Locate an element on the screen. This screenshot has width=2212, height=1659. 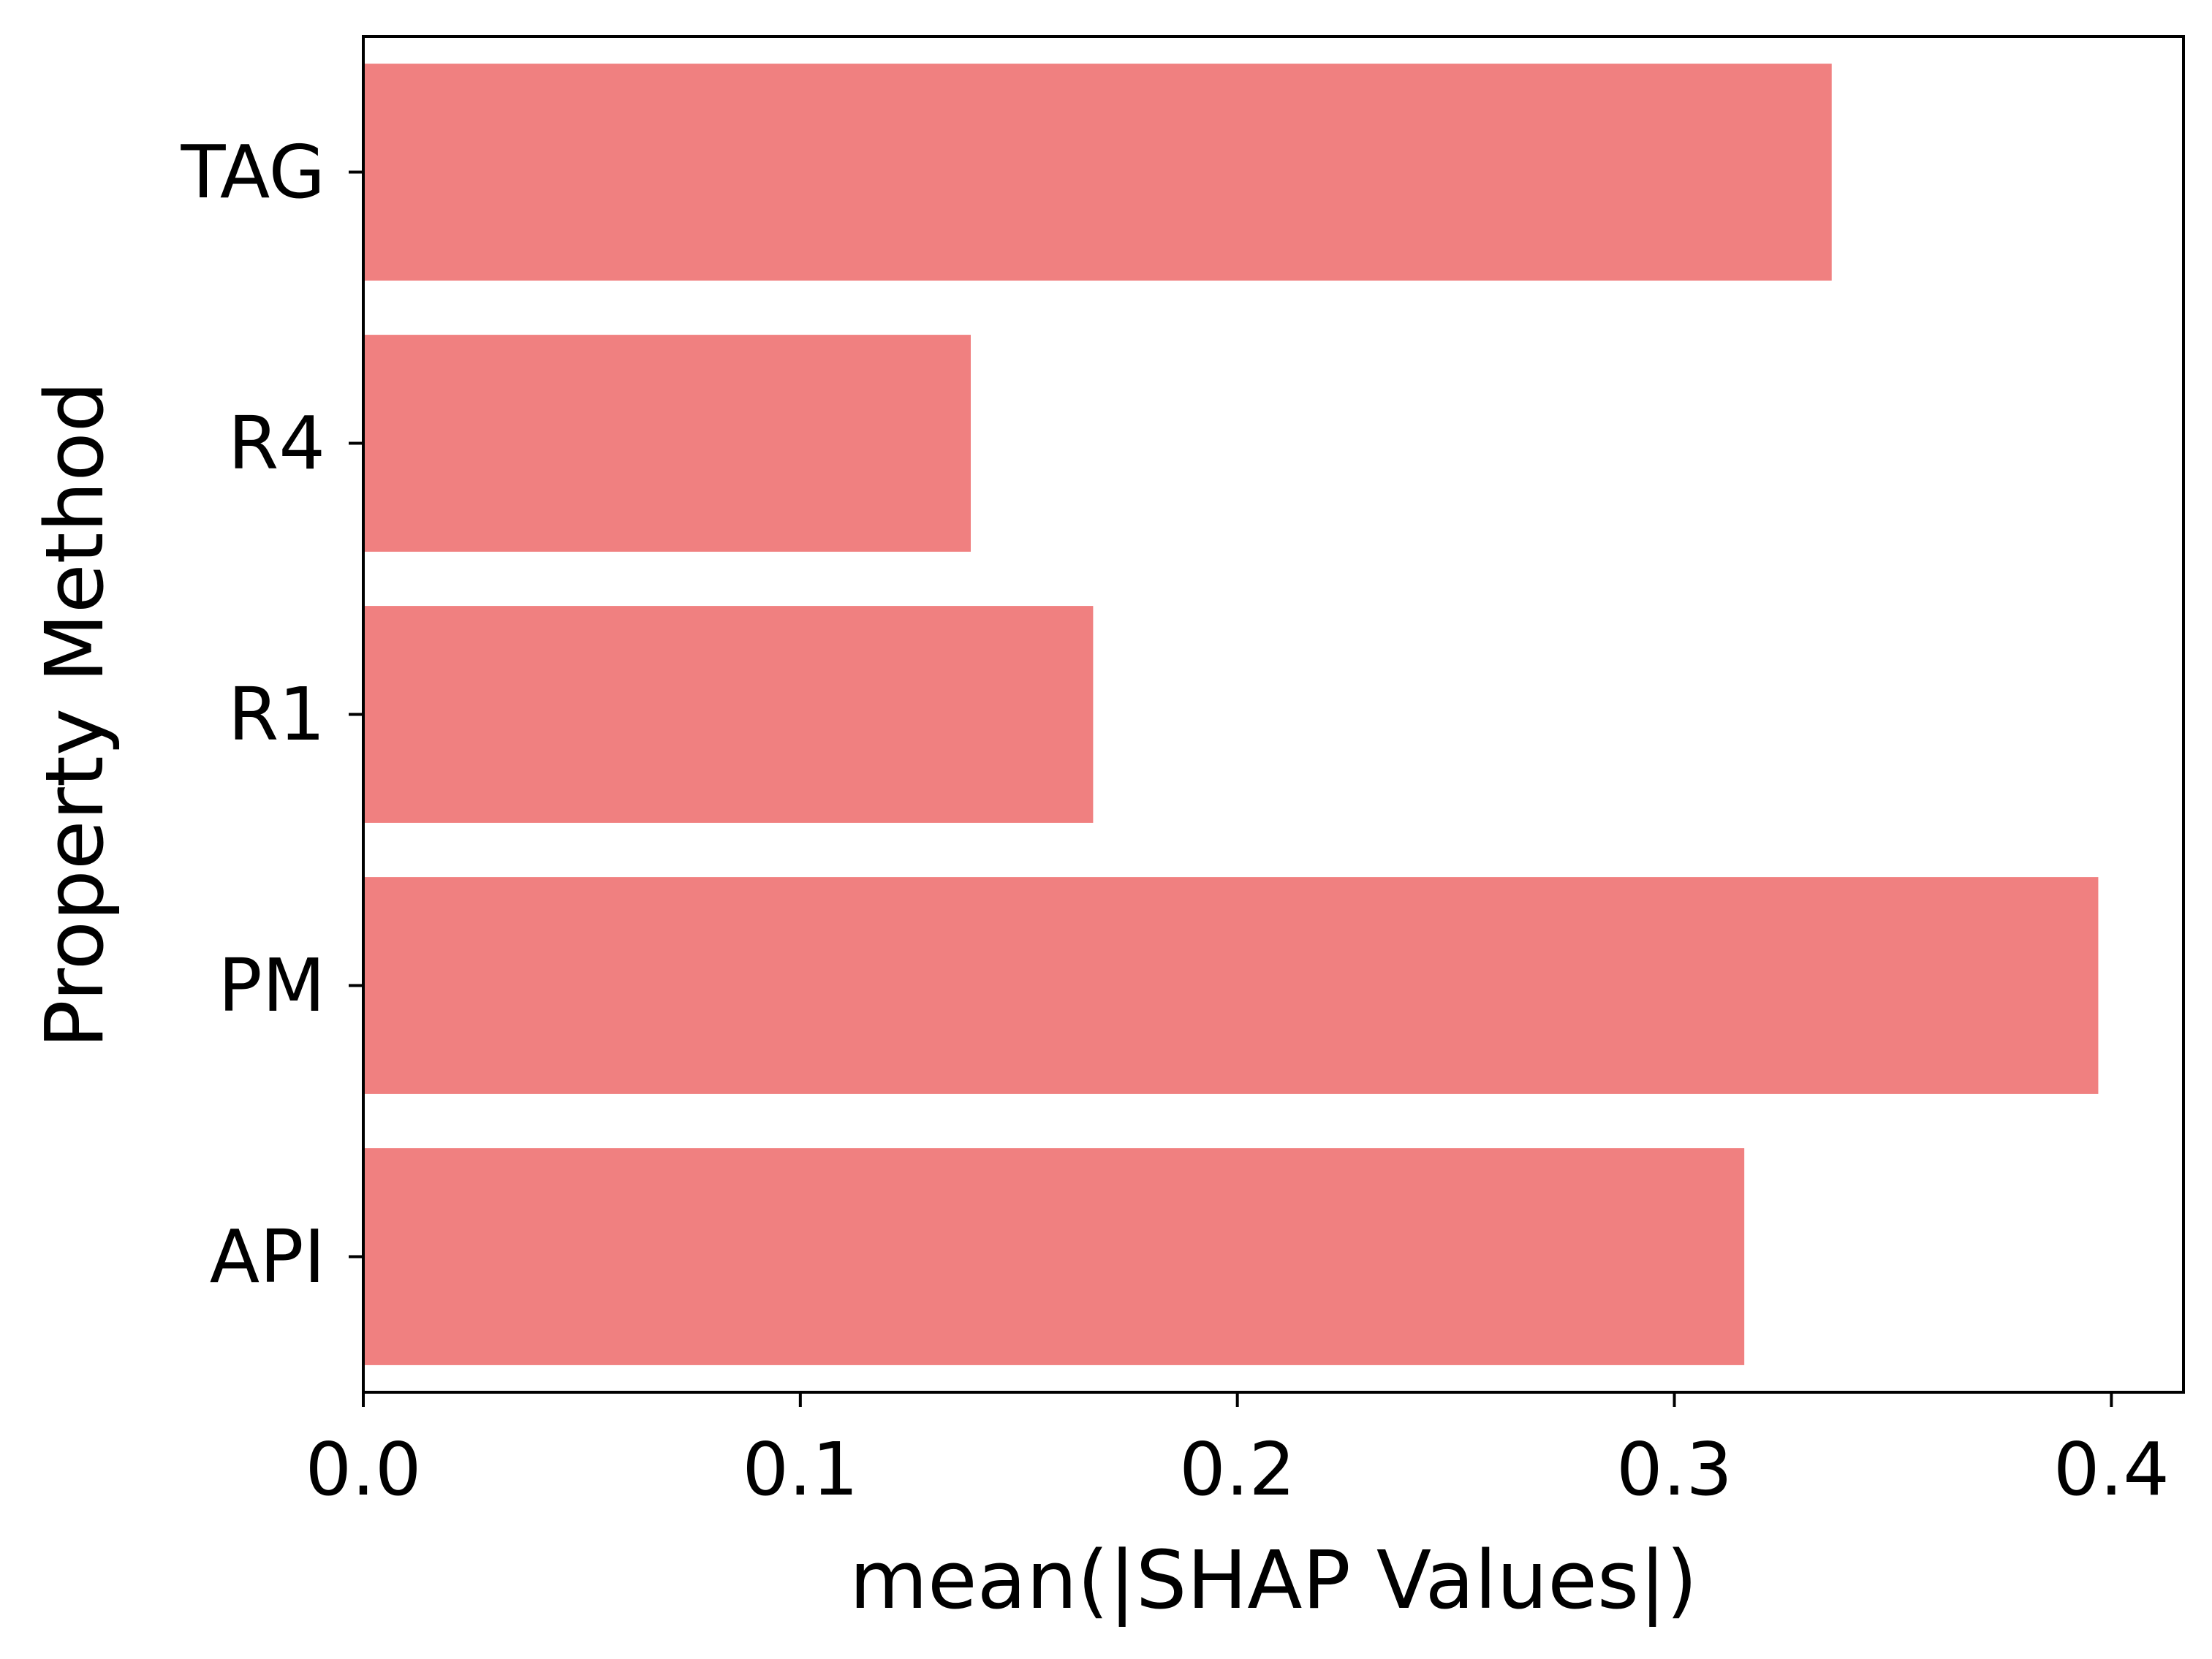
x-axis-title: mean(|SHAP Values|) is located at coordinates (1273, 1580).